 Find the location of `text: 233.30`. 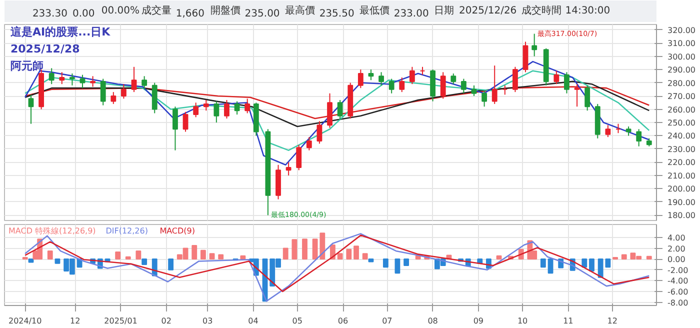

text: 233.30 is located at coordinates (50, 14).